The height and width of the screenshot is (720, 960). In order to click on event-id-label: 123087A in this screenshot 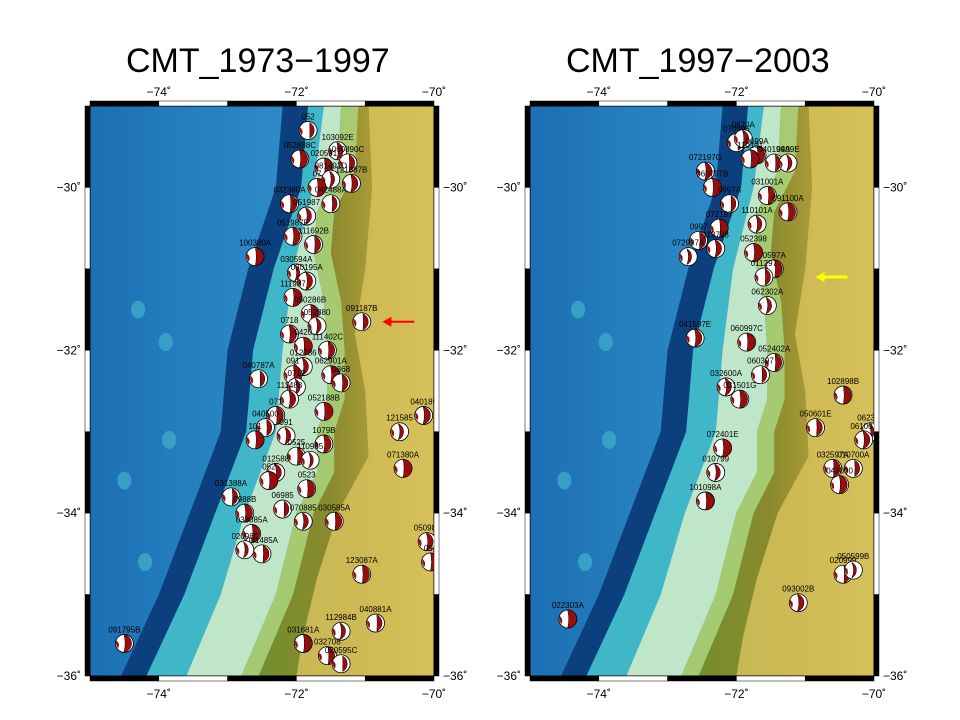, I will do `click(362, 560)`.